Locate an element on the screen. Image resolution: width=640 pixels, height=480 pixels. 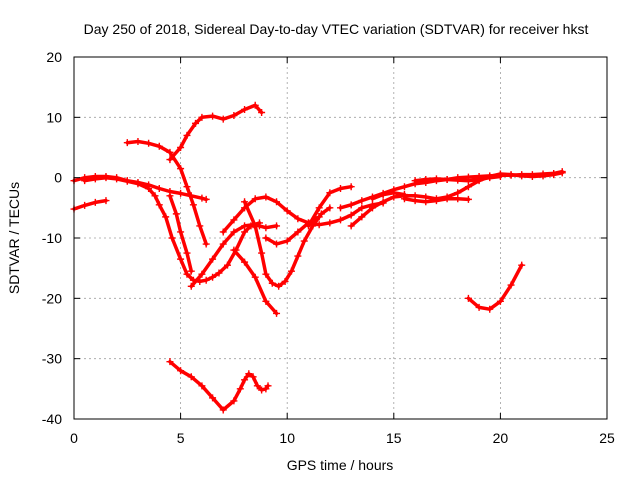
x-tick-label: 25 is located at coordinates (607, 438).